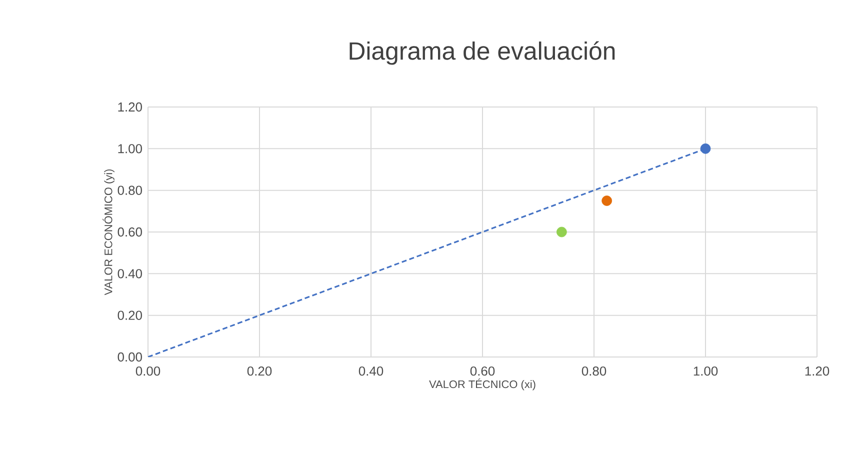  Describe the element at coordinates (130, 232) in the screenshot. I see `y-tick-label: 0.60` at that location.